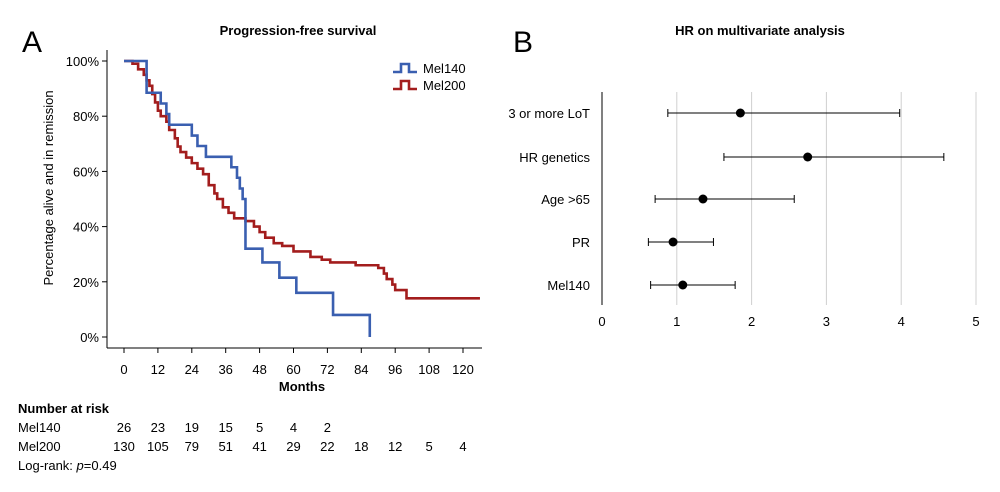 The image size is (1000, 492). What do you see at coordinates (39, 446) in the screenshot?
I see `risk-row-label-mel200: Mel200` at bounding box center [39, 446].